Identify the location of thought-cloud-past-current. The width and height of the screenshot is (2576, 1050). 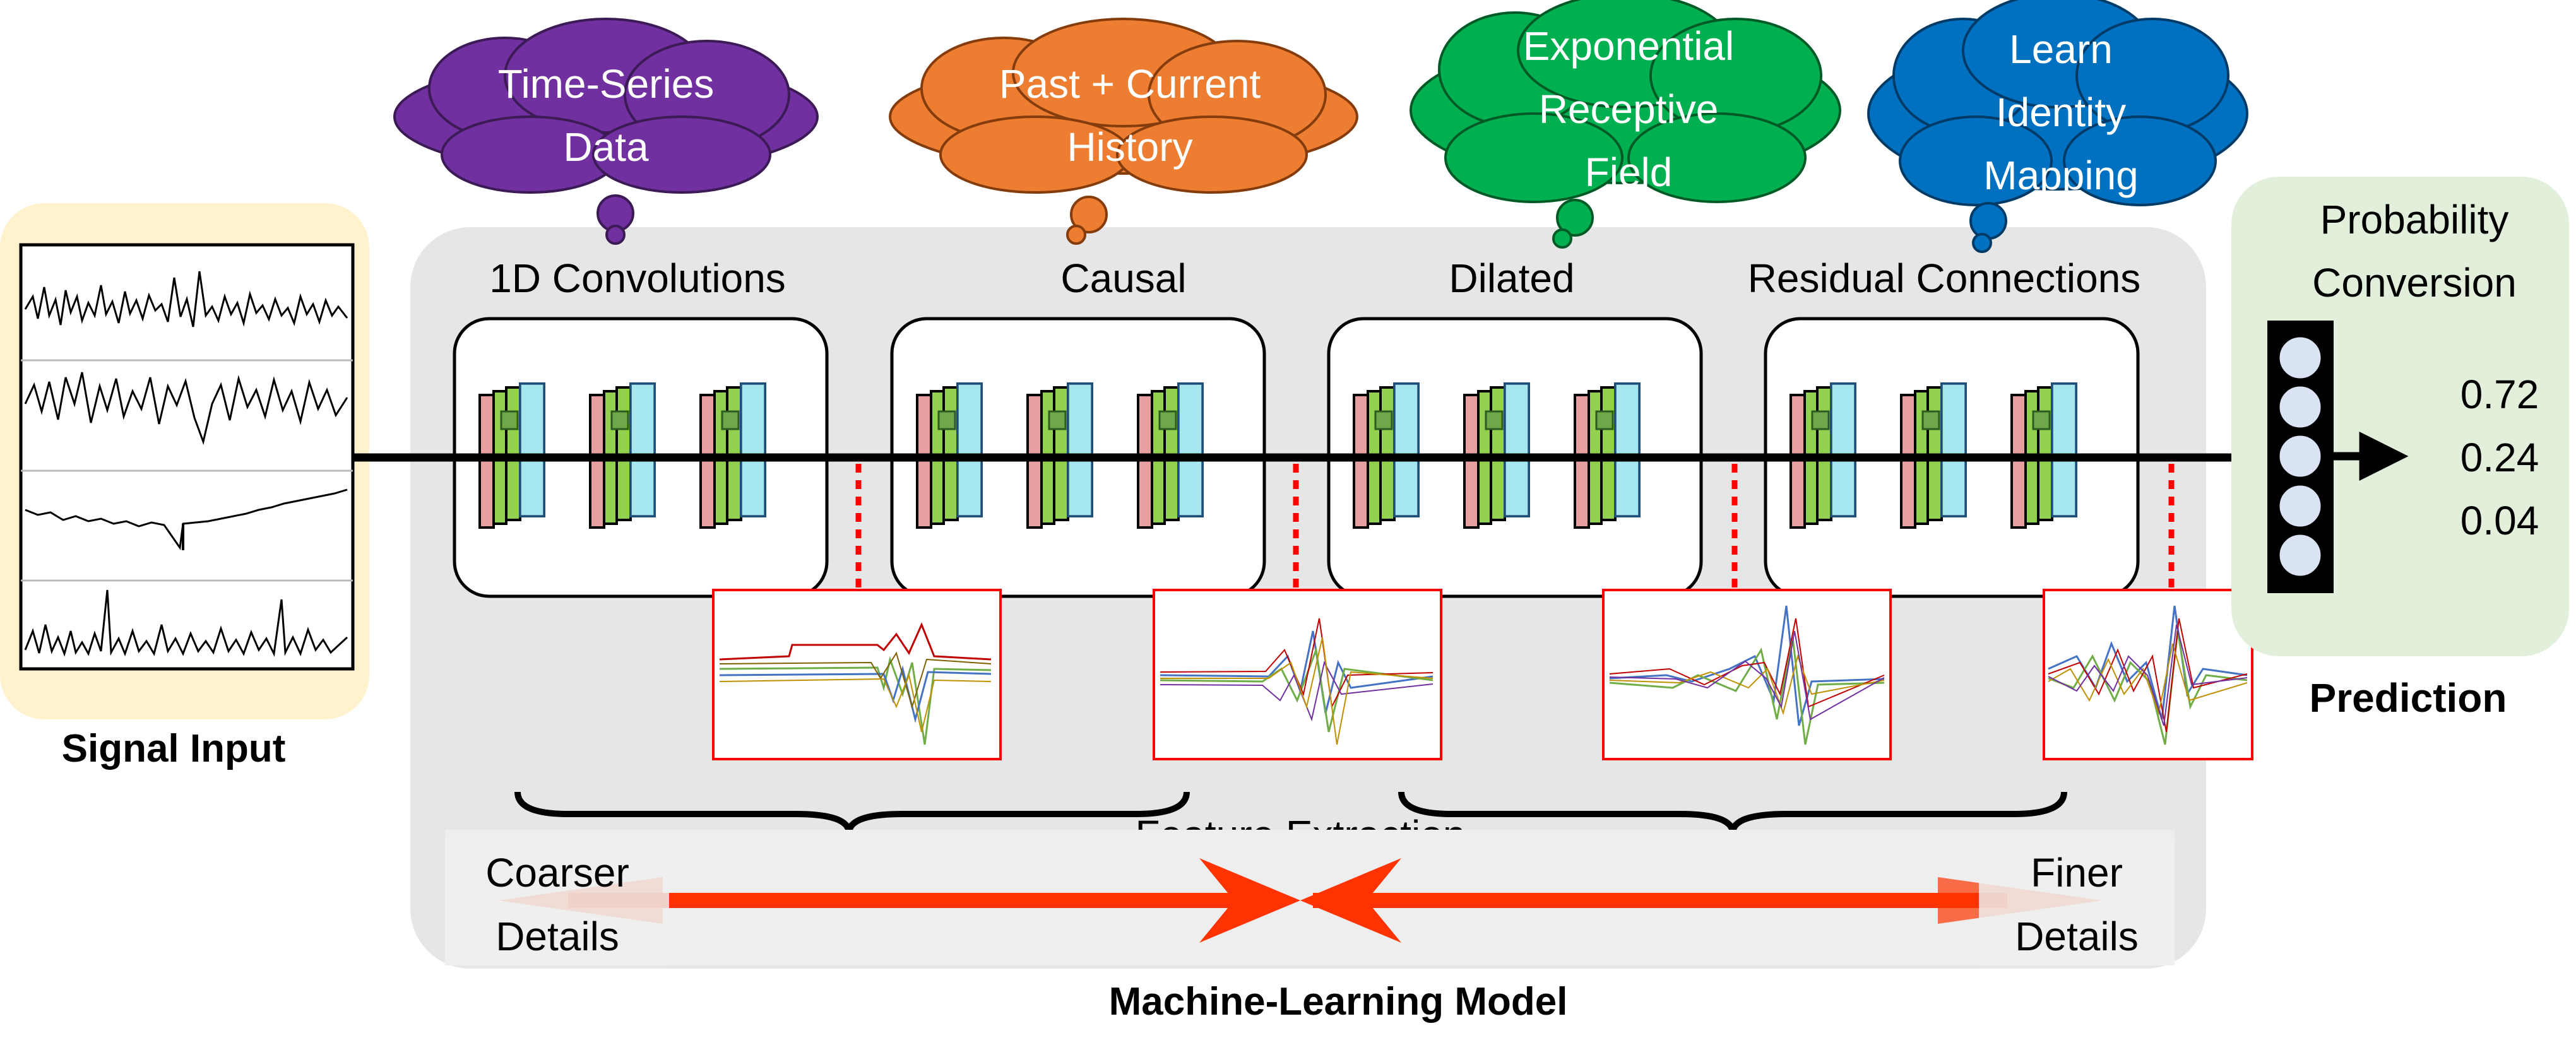
(1124, 132).